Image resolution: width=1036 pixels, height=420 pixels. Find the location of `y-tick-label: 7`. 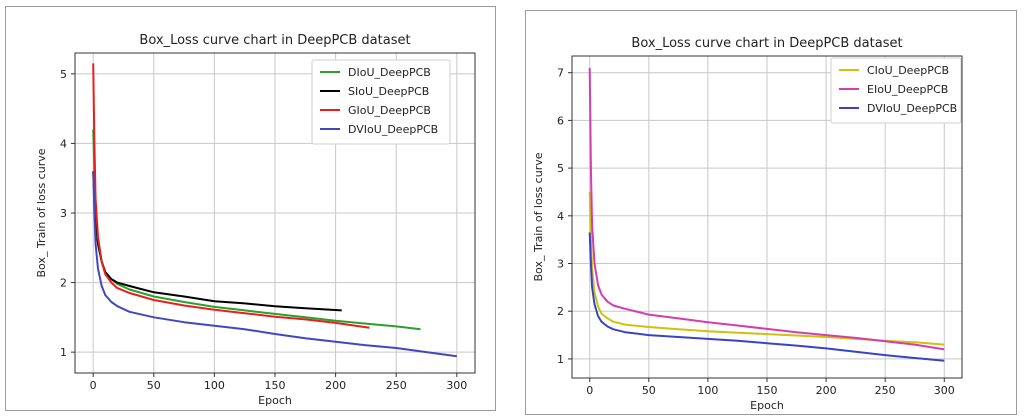

y-tick-label: 7 is located at coordinates (560, 73).